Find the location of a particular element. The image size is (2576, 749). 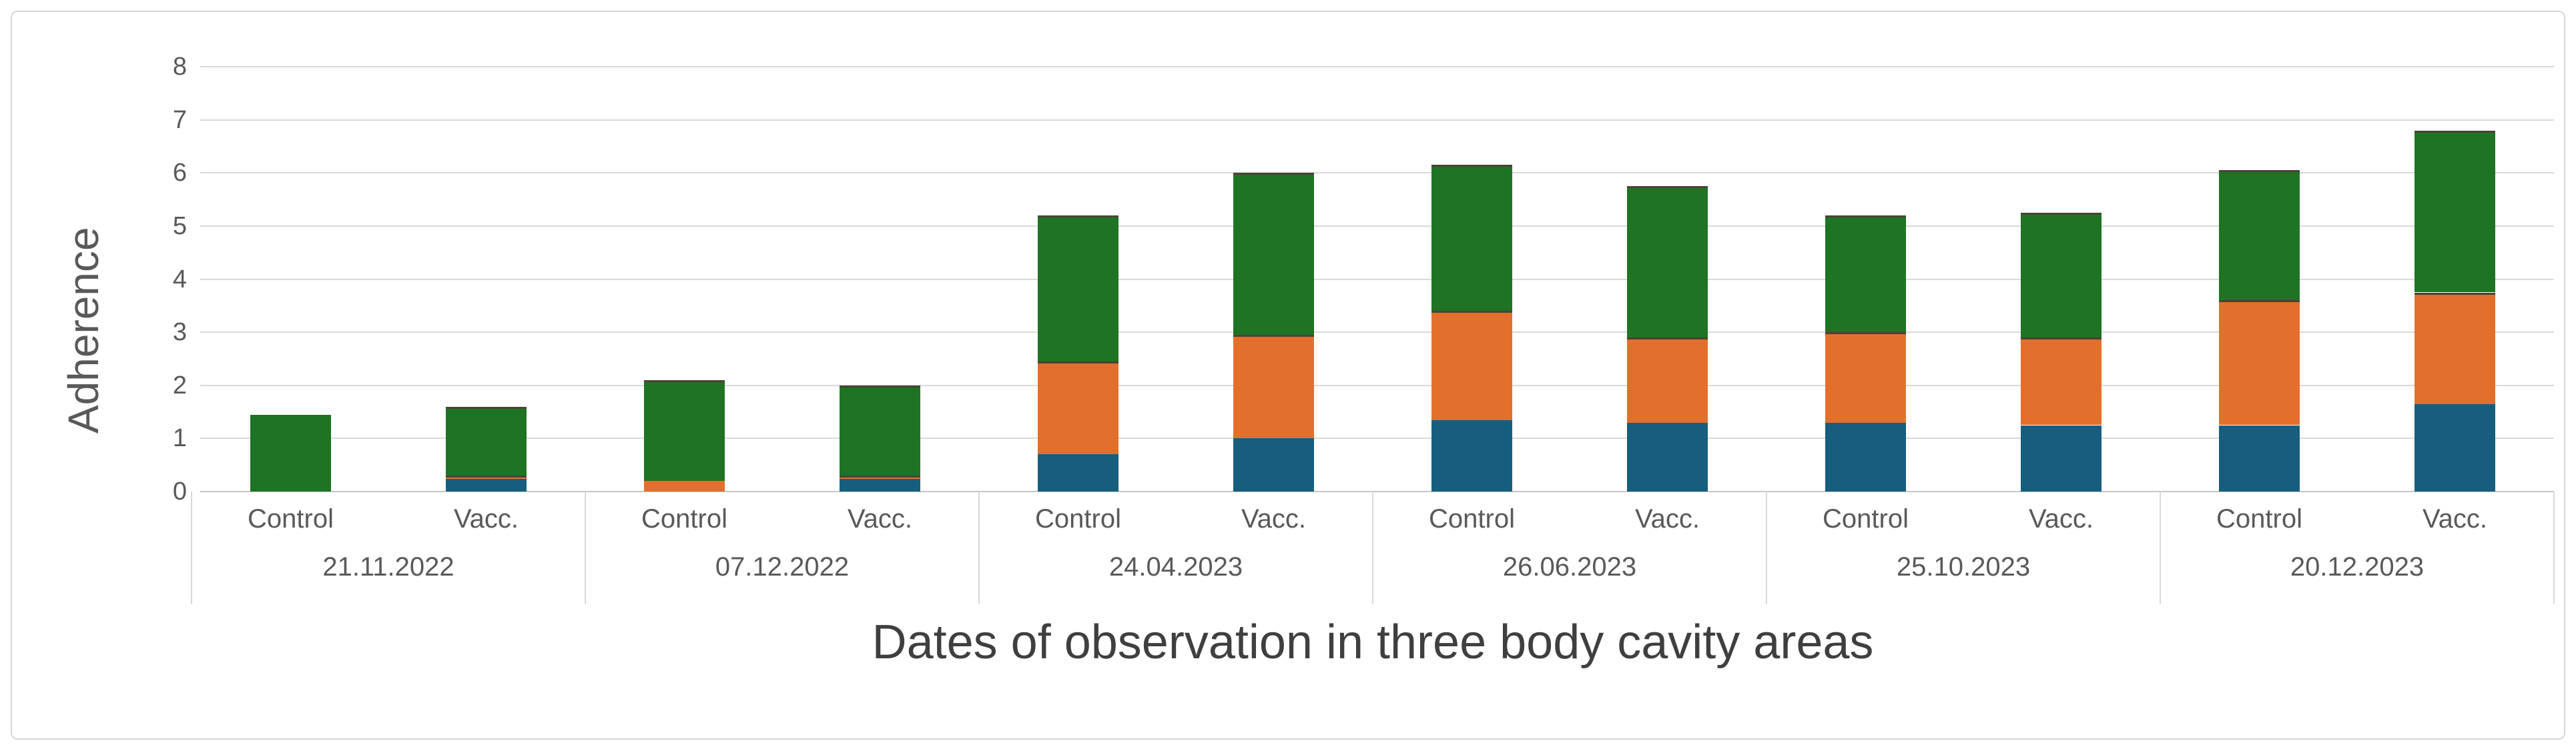

y-axis-tick-label: 8 is located at coordinates (179, 67).